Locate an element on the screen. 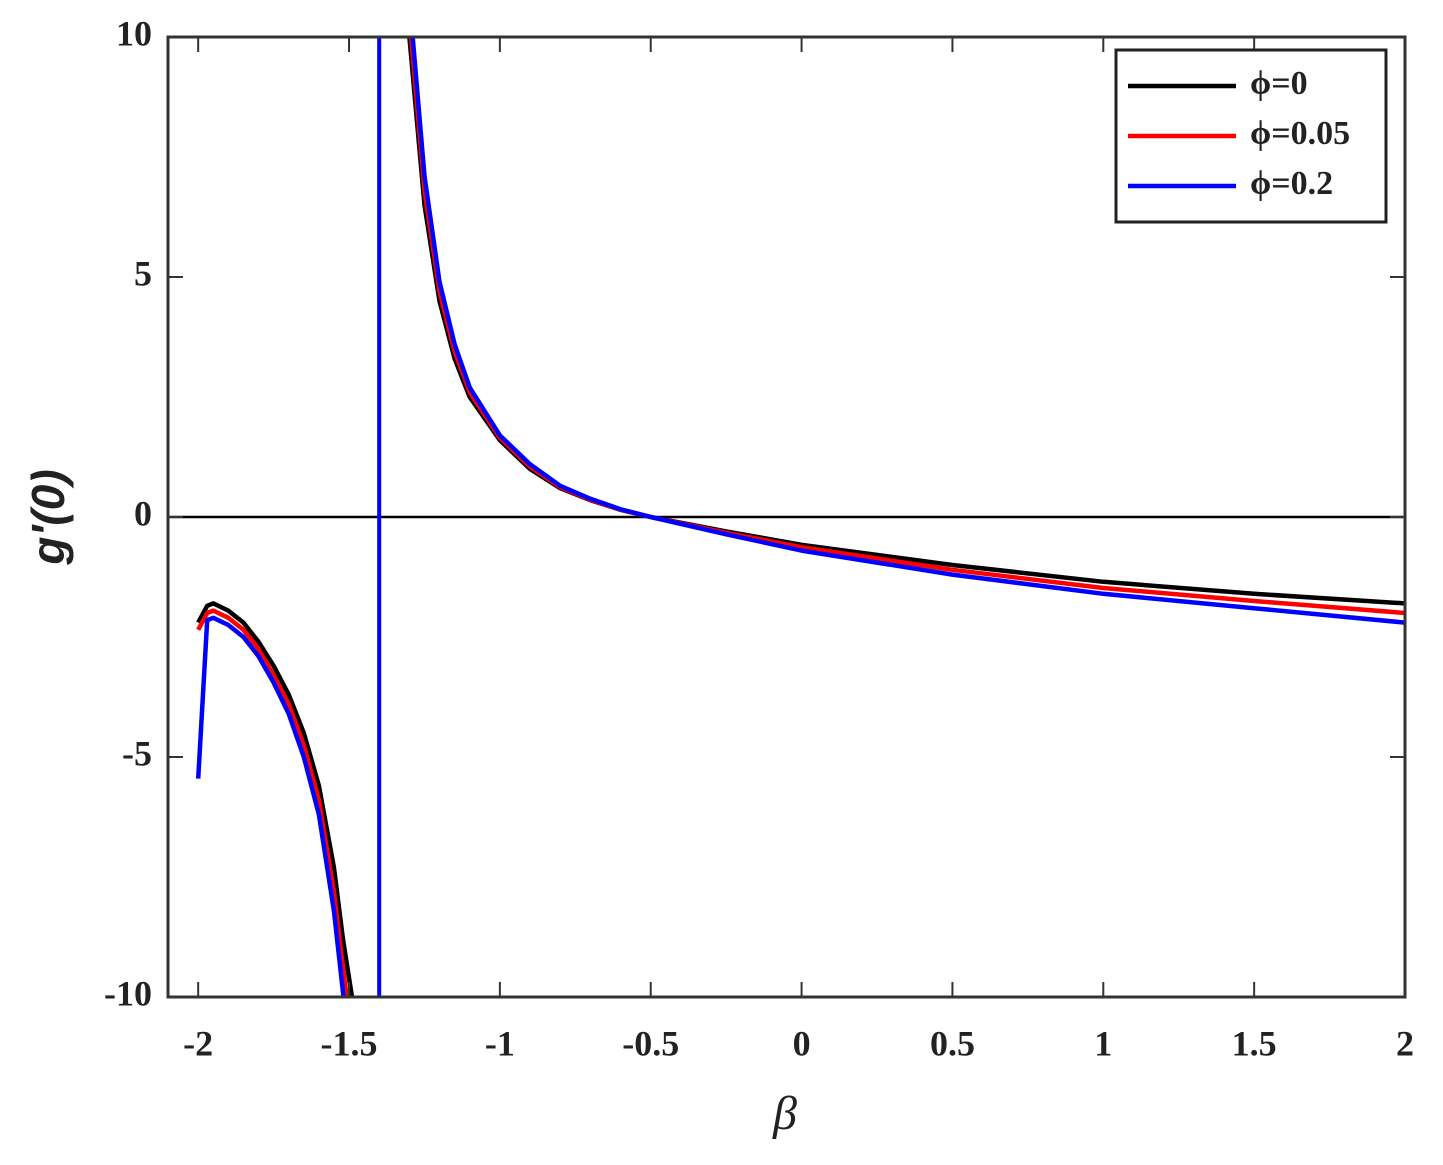 This screenshot has height=1165, width=1443. x-tick-label: -1.5 is located at coordinates (349, 1043).